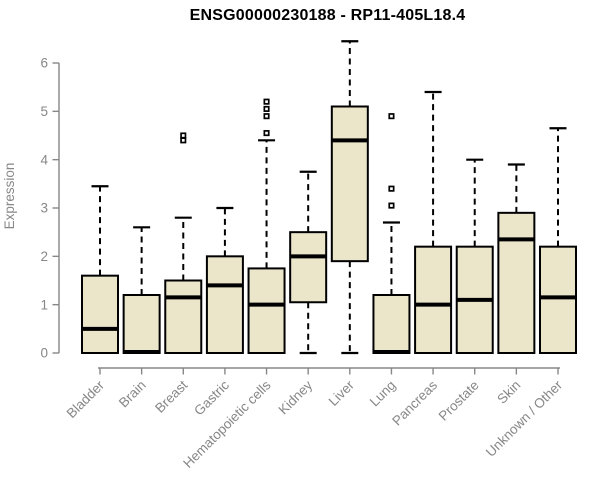  I want to click on y-tick-label: 5, so click(44, 111).